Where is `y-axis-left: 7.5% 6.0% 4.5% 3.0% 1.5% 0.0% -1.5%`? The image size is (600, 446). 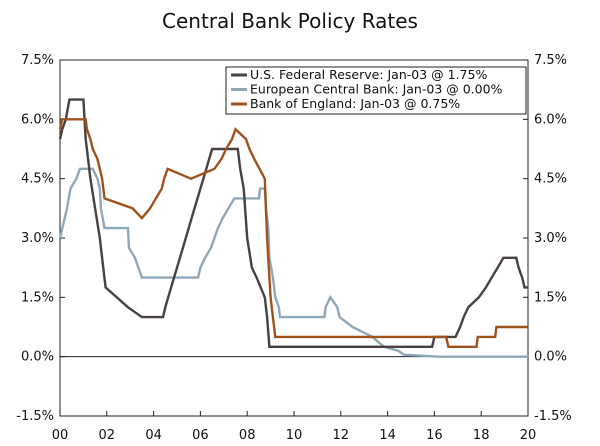 y-axis-left: 7.5% 6.0% 4.5% 3.0% 1.5% 0.0% -1.5% is located at coordinates (40, 238).